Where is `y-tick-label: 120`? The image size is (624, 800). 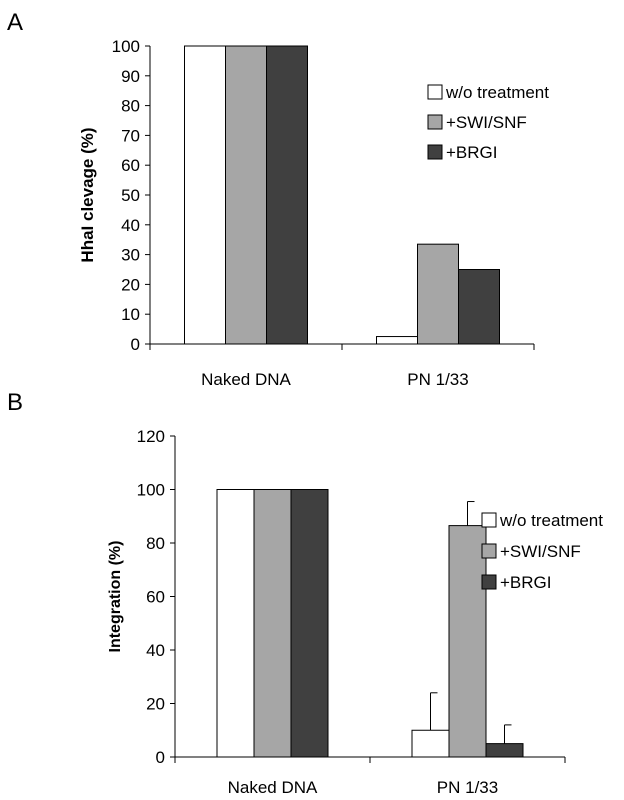
y-tick-label: 120 is located at coordinates (151, 436).